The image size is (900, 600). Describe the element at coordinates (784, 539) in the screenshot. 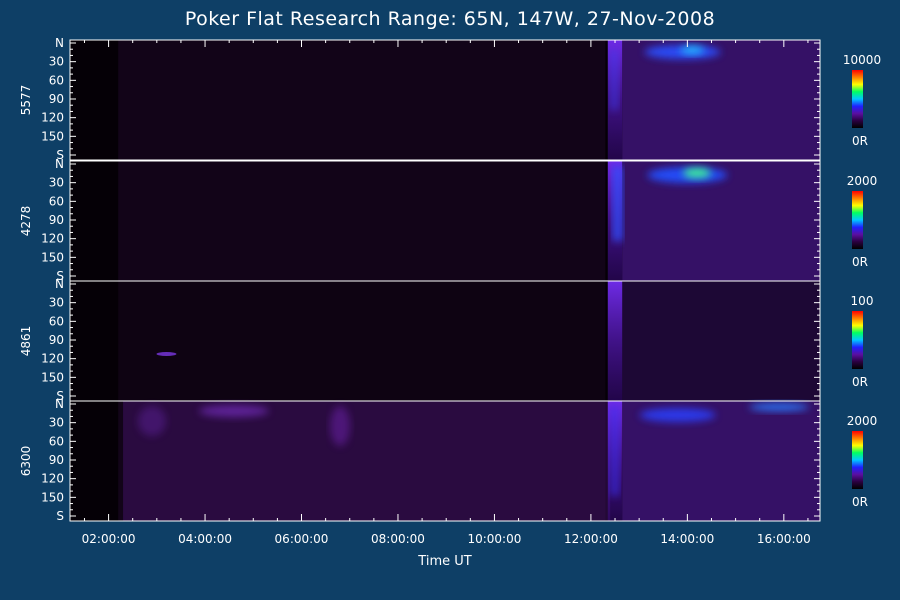

I see `x-tick-label: 16:00:00` at that location.